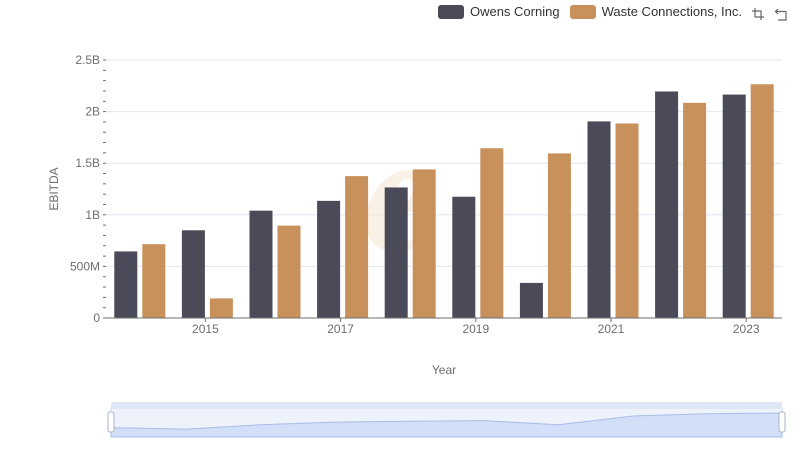 This screenshot has height=461, width=800. I want to click on y-tick-label: 500M, so click(85, 266).